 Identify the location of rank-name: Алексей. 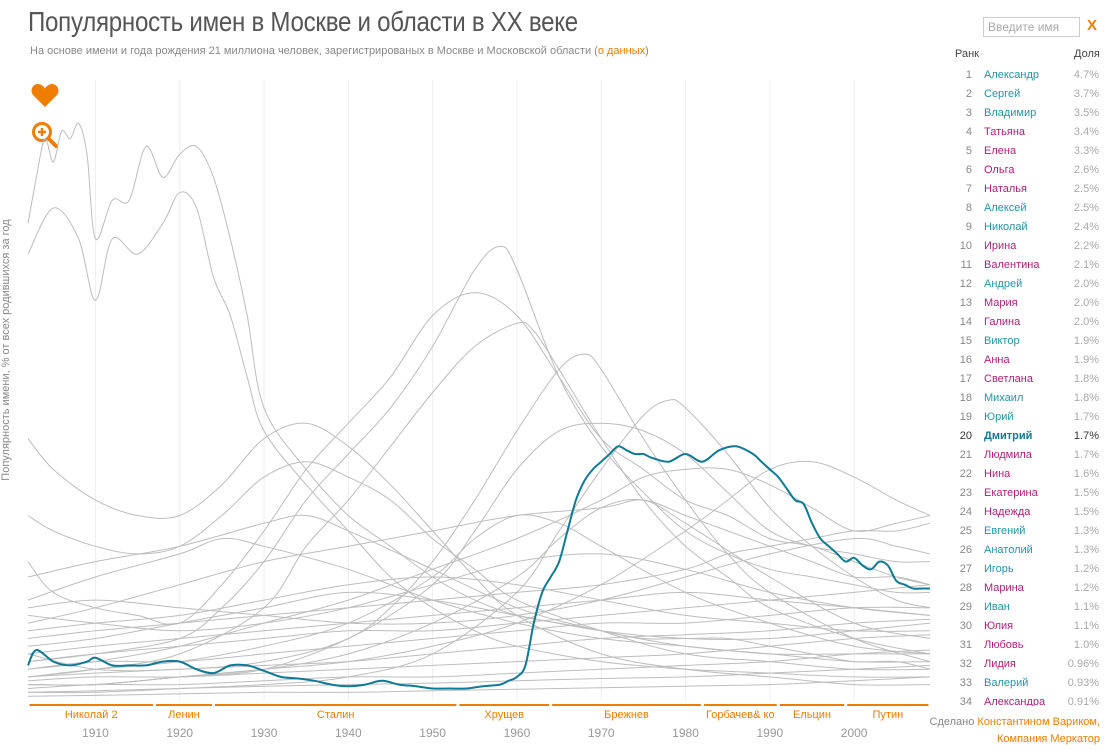
(1005, 208).